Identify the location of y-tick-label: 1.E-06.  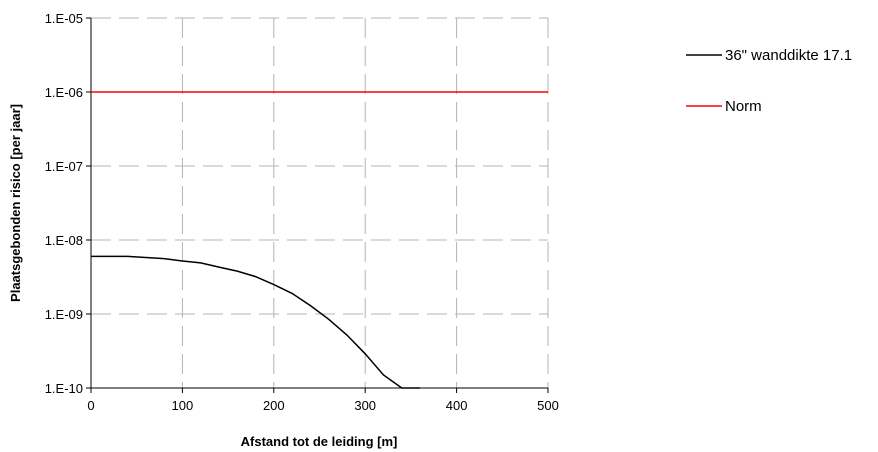
(64, 92).